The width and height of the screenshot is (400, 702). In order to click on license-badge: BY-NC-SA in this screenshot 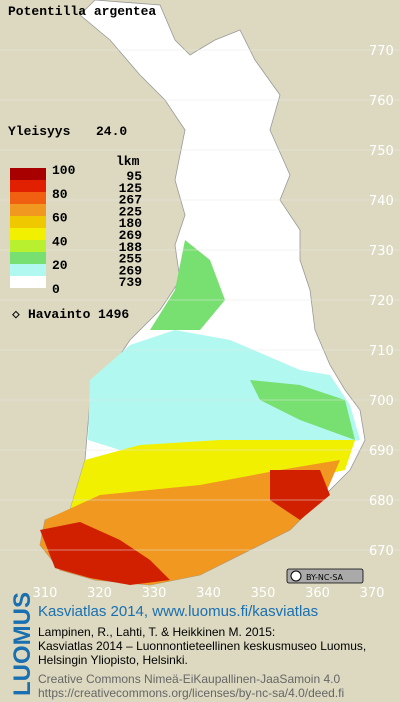, I will do `click(325, 576)`.